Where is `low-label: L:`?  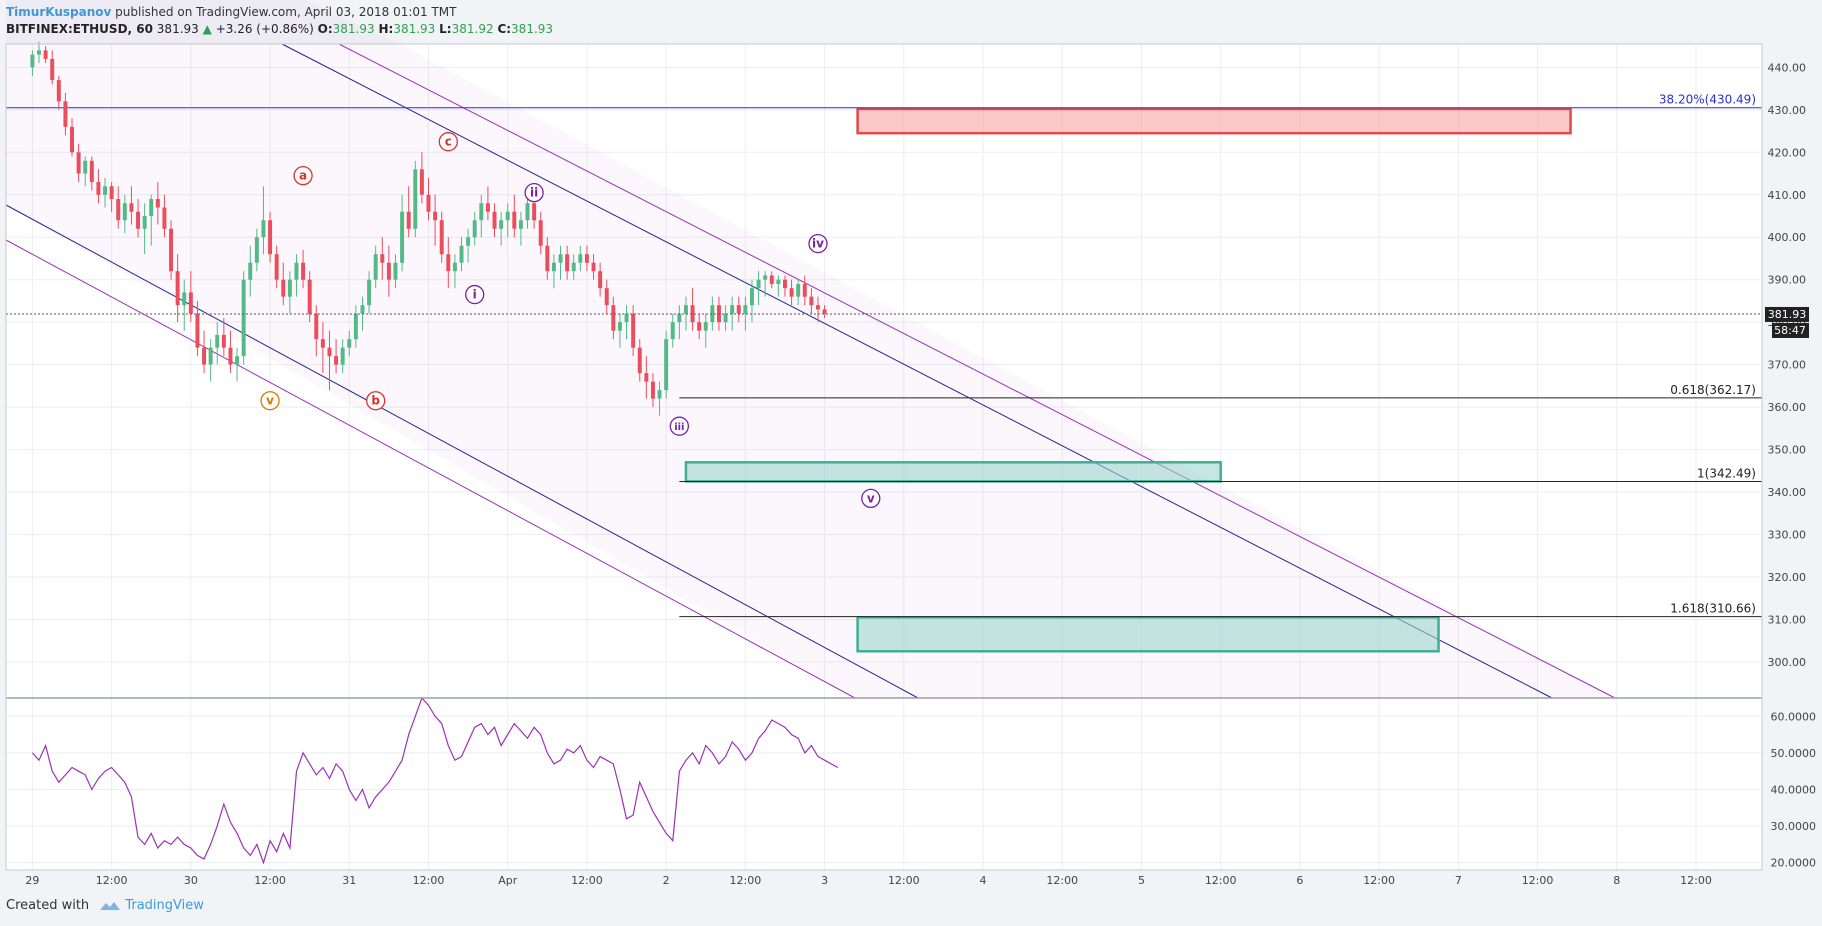
low-label: L: is located at coordinates (445, 29).